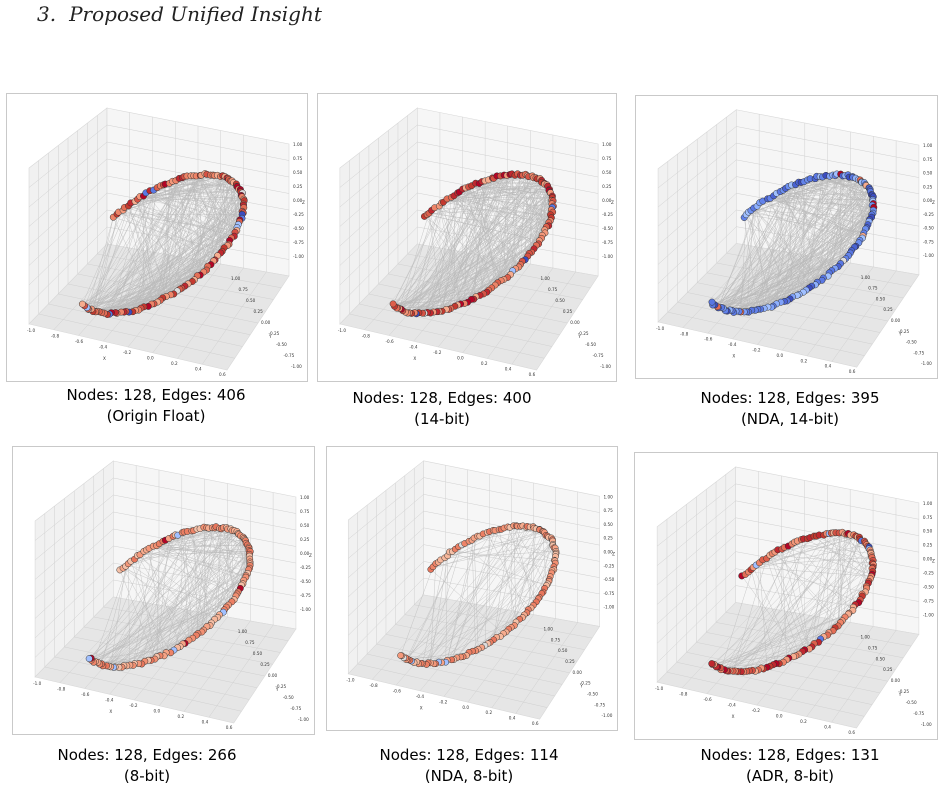  I want to click on caption-line2: (14-bit), so click(442, 419).